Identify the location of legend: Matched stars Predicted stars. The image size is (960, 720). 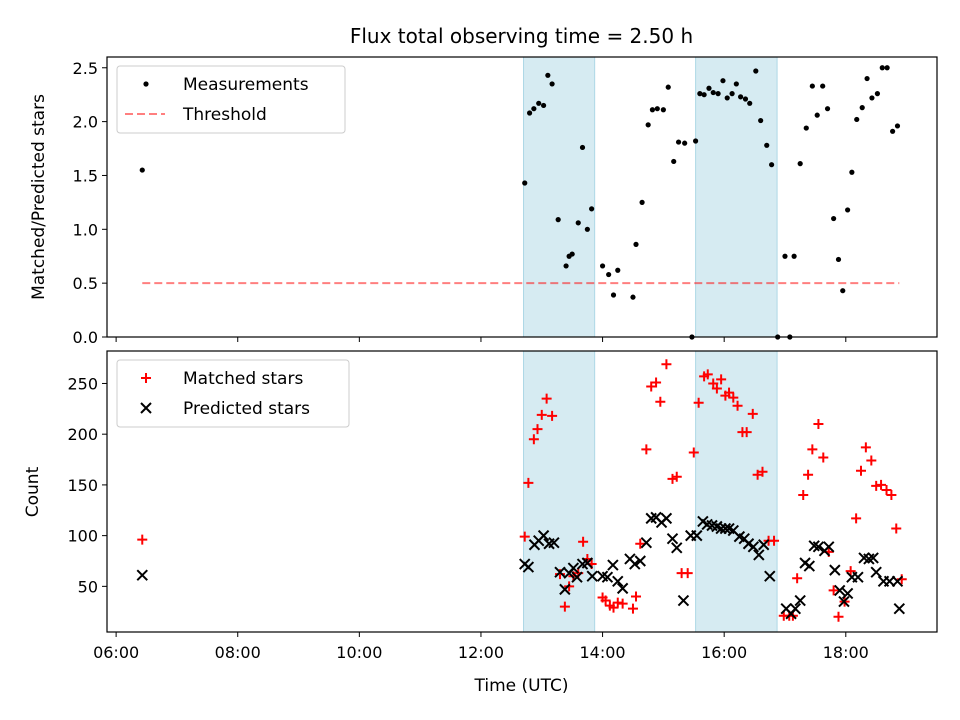
(233, 393).